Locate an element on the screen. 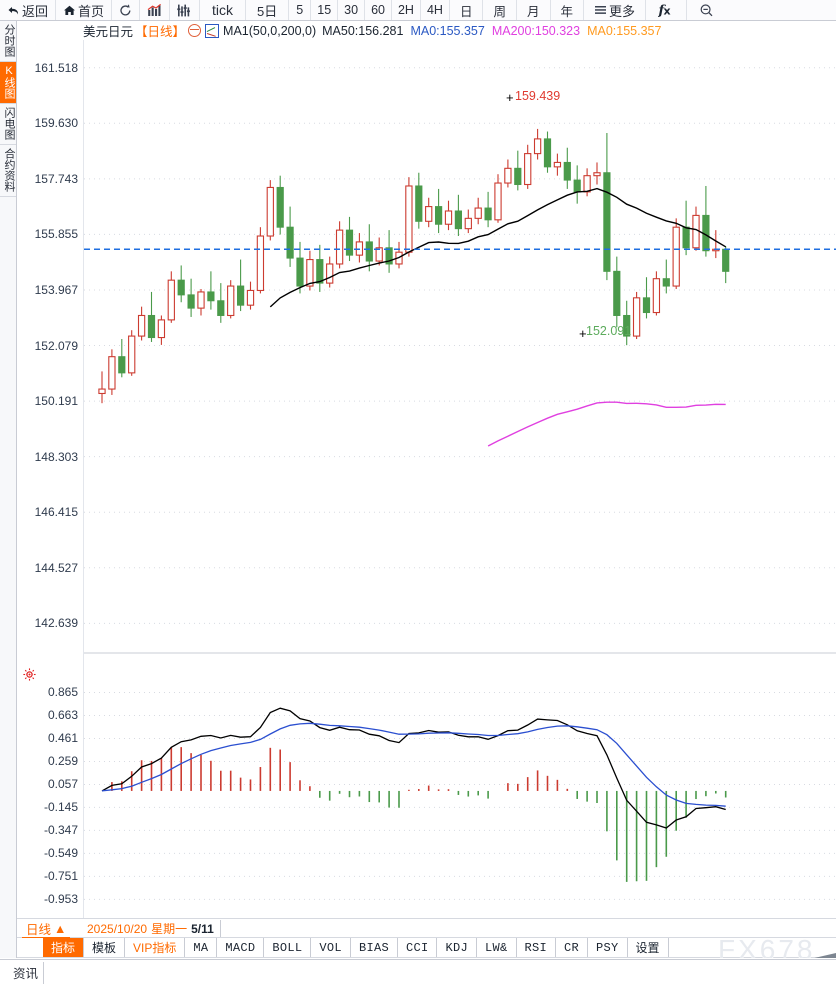 The height and width of the screenshot is (984, 836). left-sidebar: 分时图 K线图 闪电图 合约资料 is located at coordinates (8, 491).